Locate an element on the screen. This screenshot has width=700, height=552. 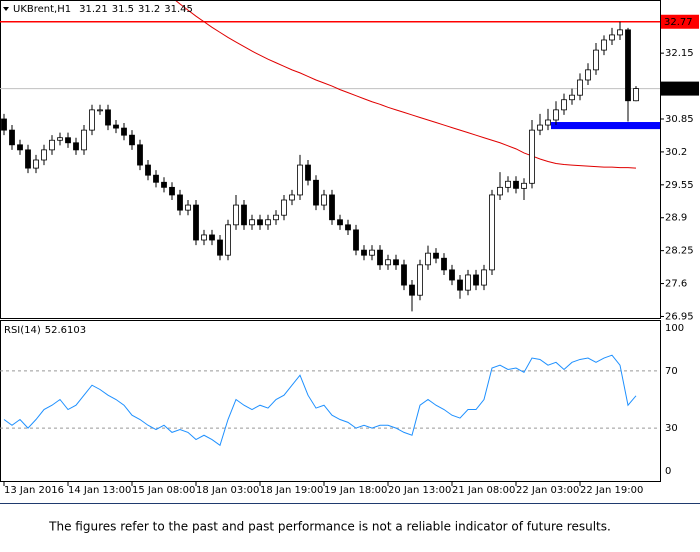
y-tick-label: 28.25 is located at coordinates (679, 251).